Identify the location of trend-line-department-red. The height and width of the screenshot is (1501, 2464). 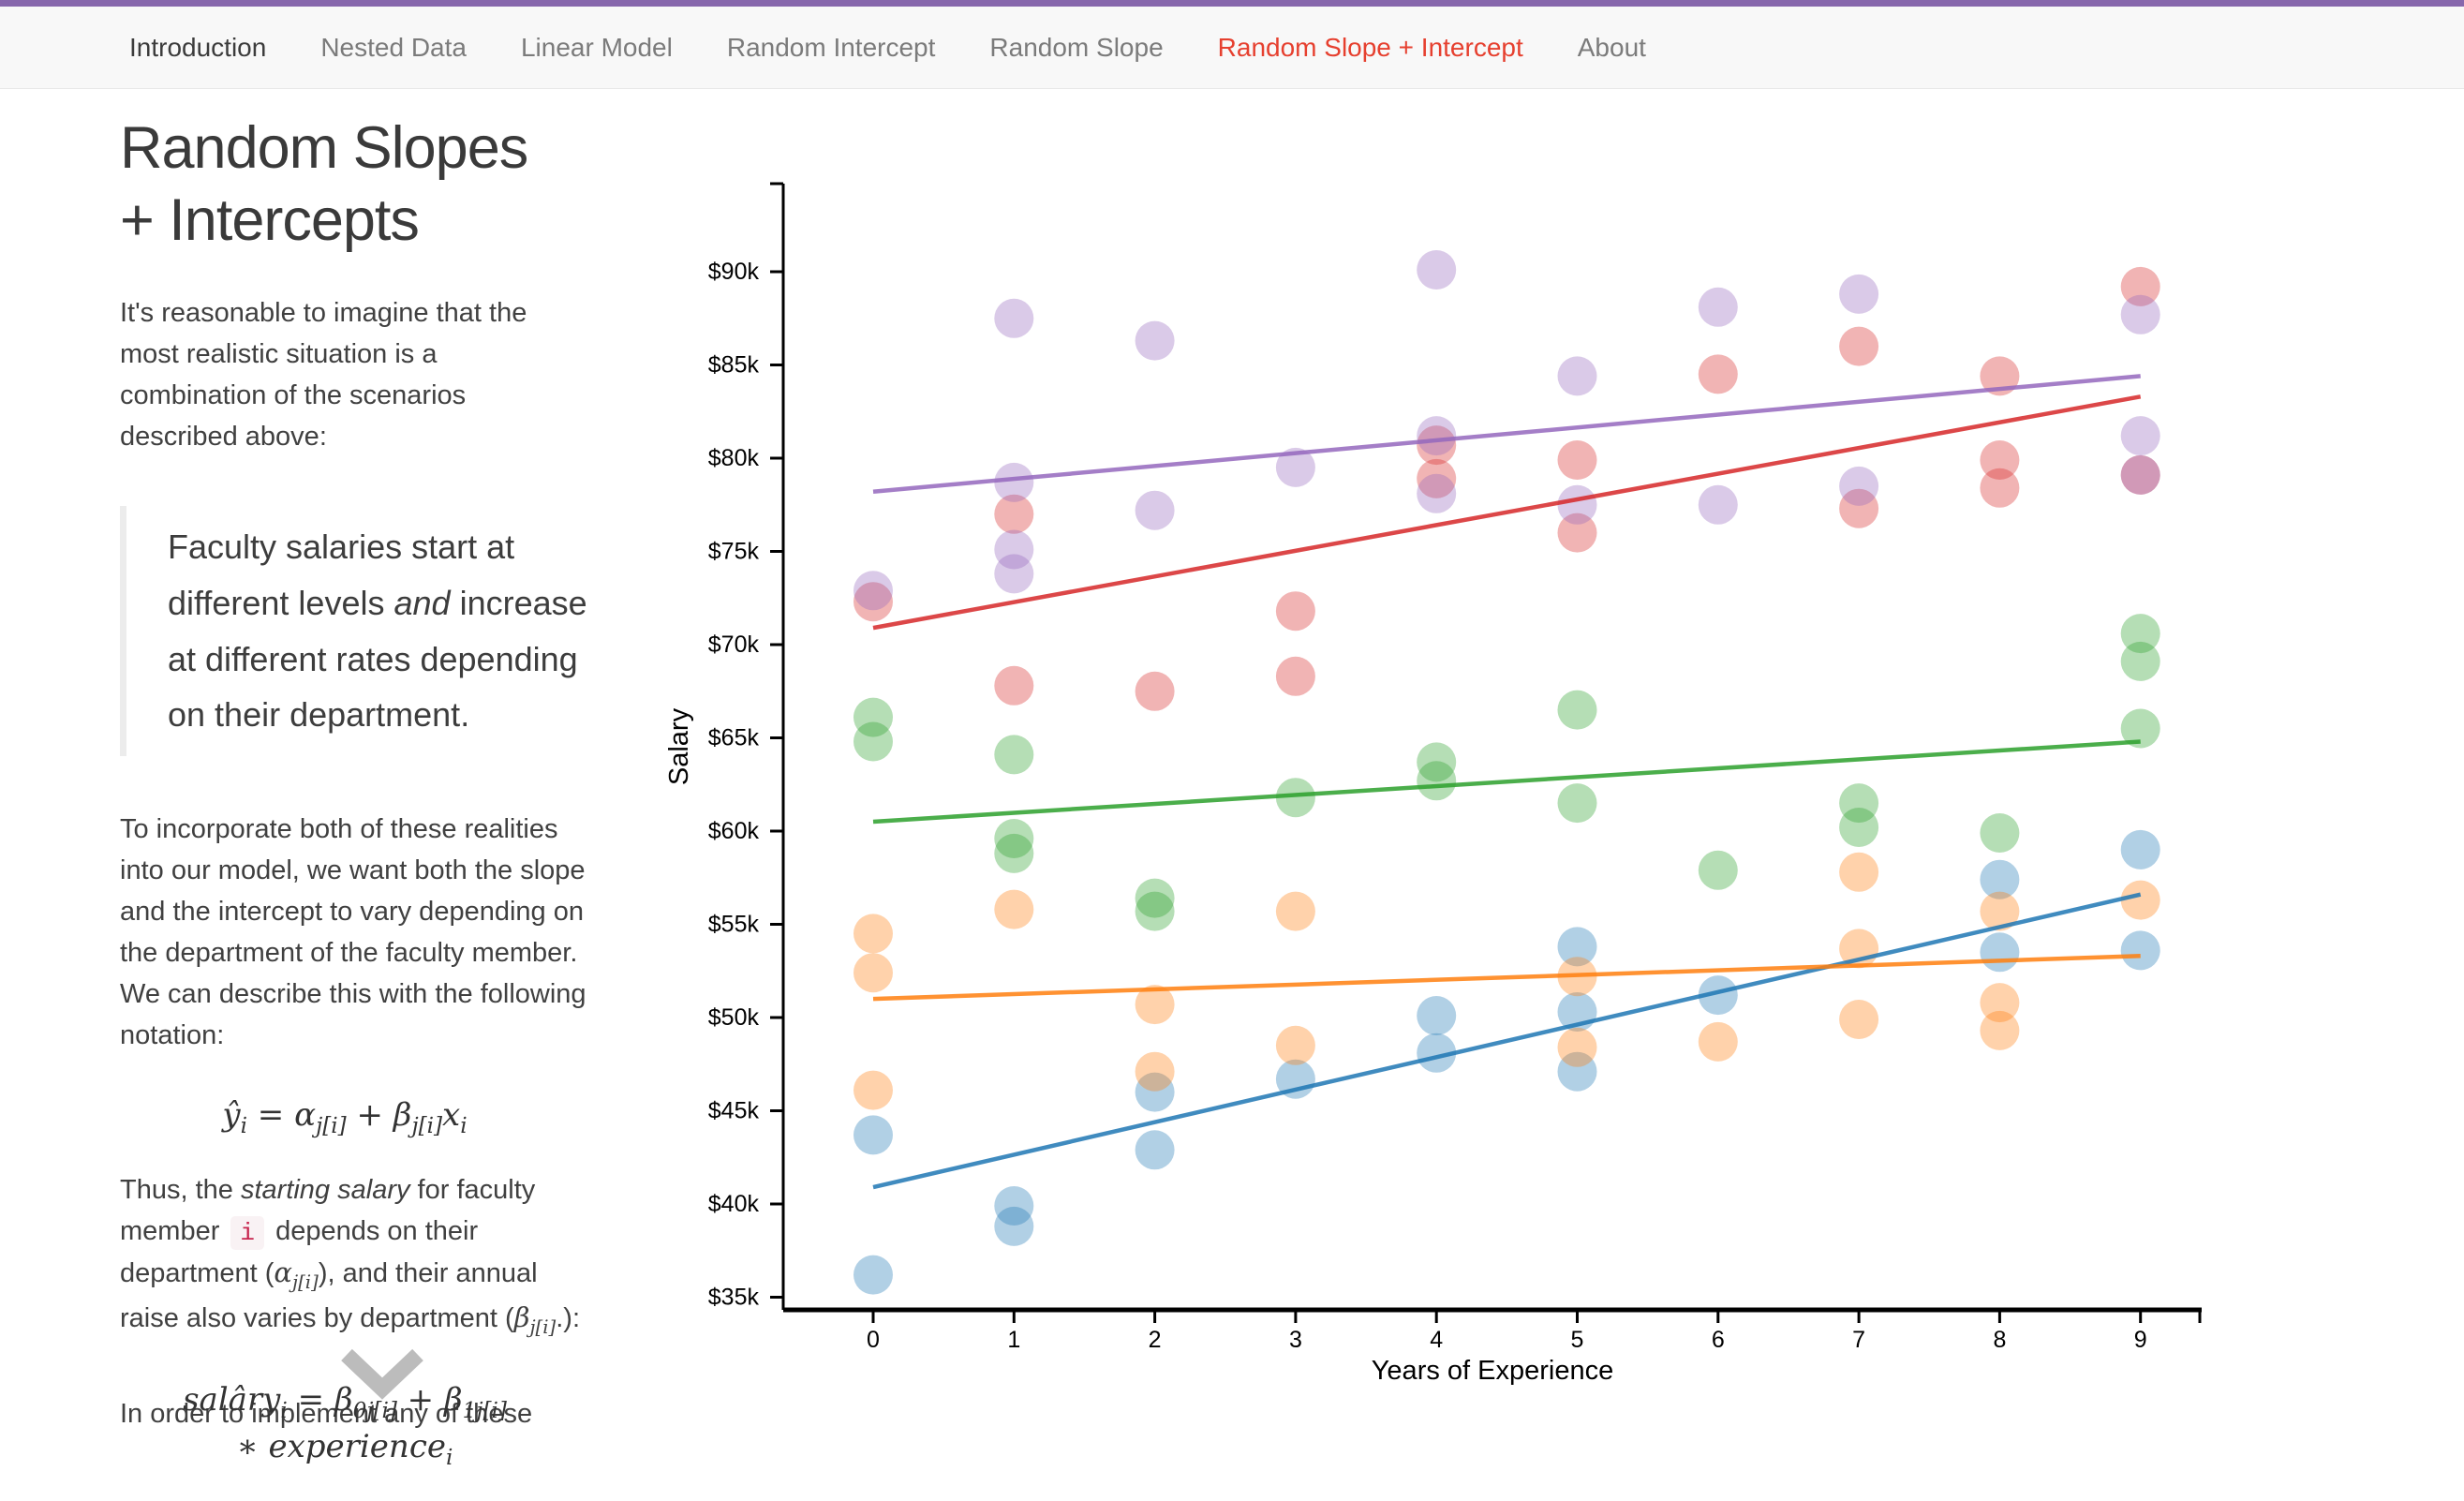
(1507, 512).